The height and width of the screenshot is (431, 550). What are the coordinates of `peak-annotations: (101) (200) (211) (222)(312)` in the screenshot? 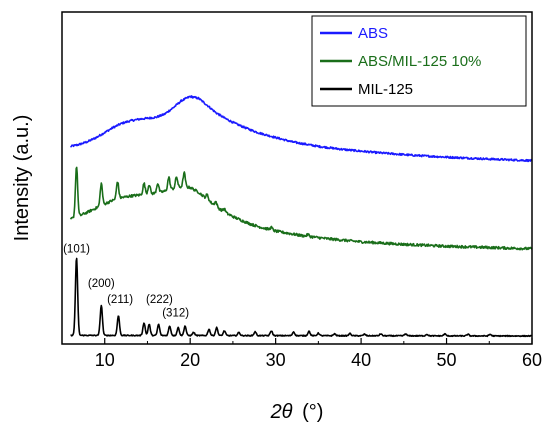 It's located at (126, 281).